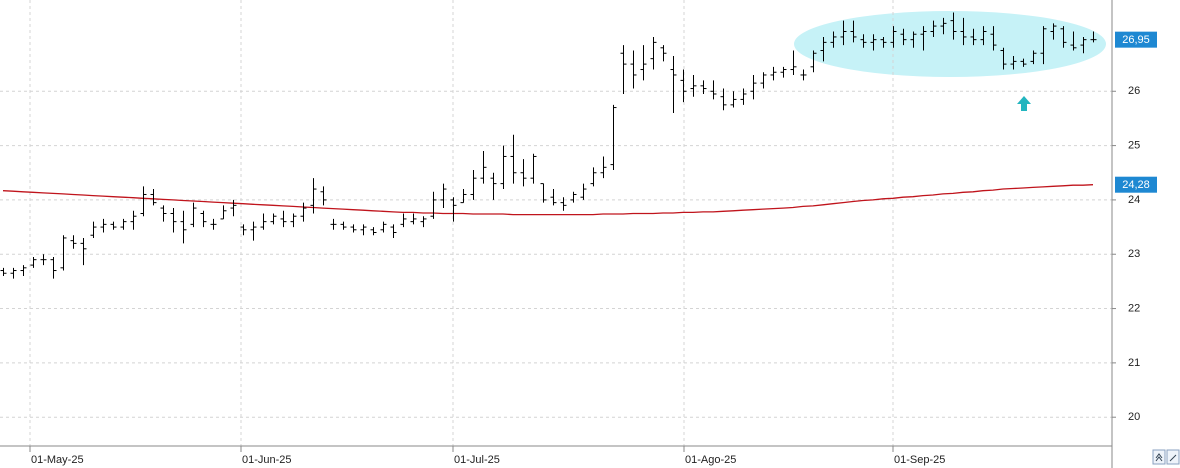 Image resolution: width=1180 pixels, height=468 pixels. What do you see at coordinates (1134, 308) in the screenshot?
I see `y-tick-label: 22` at bounding box center [1134, 308].